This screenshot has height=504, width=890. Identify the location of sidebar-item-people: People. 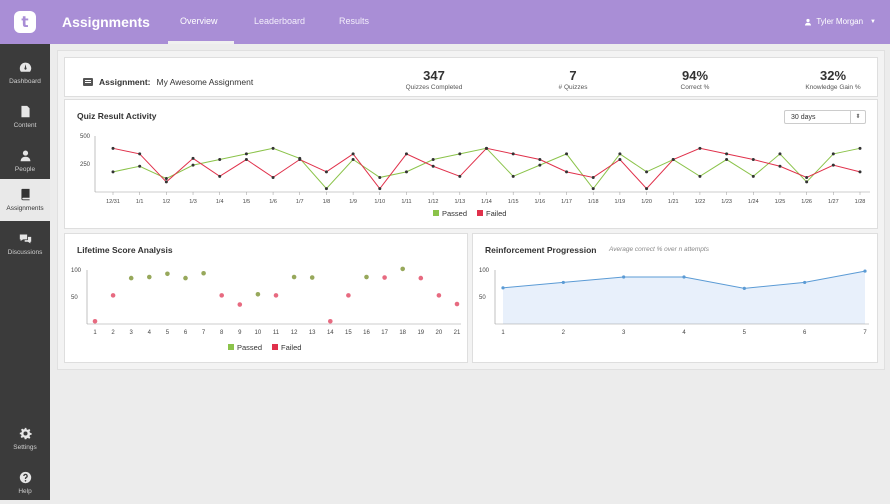
(25, 161).